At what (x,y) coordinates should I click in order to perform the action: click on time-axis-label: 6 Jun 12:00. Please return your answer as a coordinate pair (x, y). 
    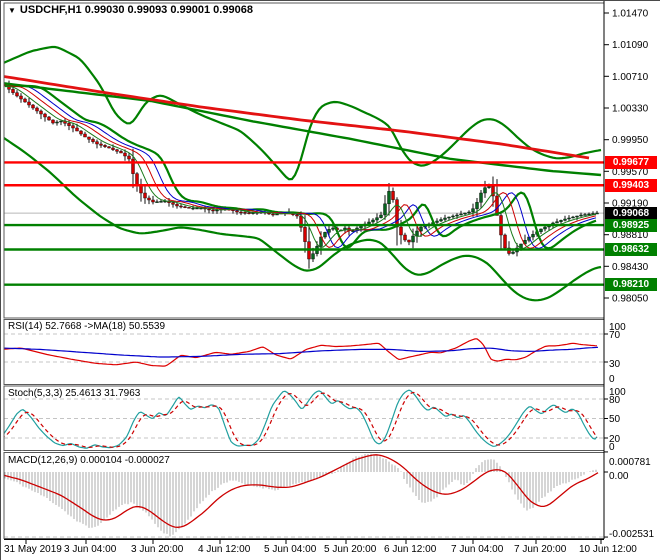
    Looking at the image, I should click on (410, 549).